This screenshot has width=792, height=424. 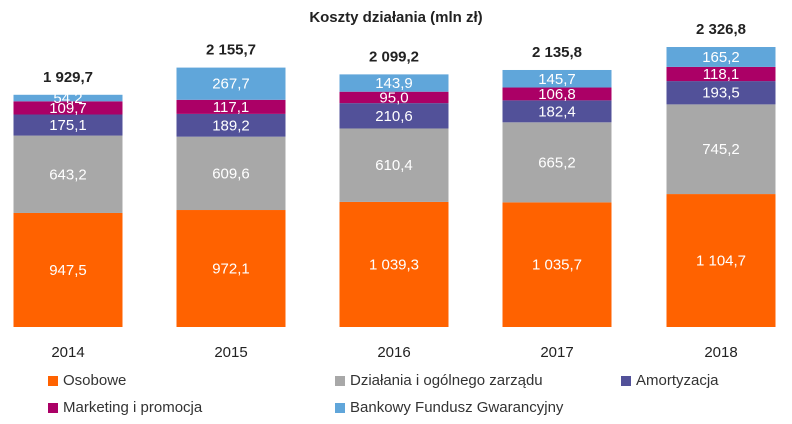 I want to click on data-label-2016-s0: 1 039,3, so click(x=394, y=264).